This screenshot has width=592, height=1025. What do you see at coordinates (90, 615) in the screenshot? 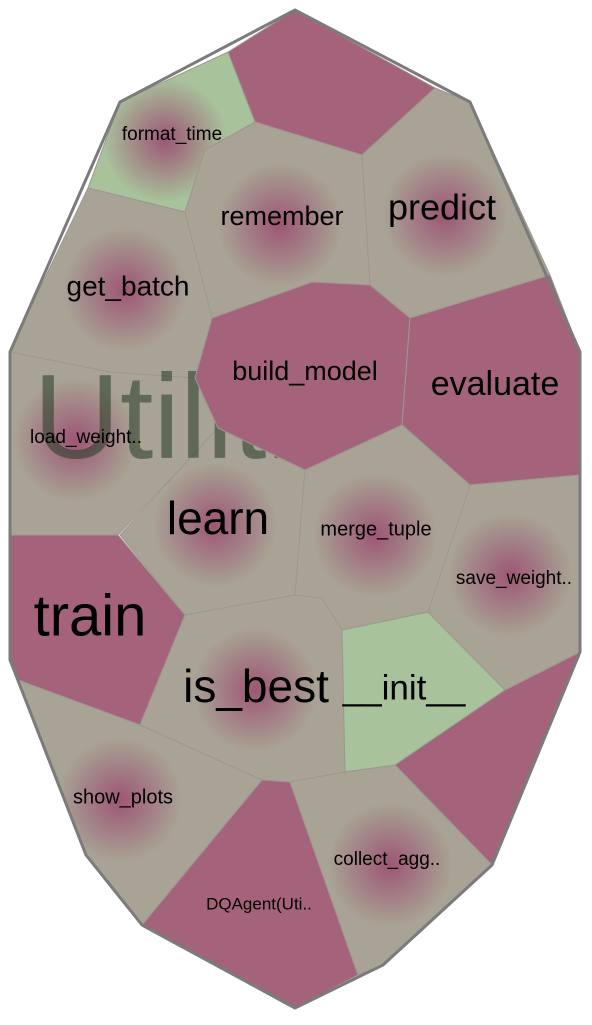
I see `cell-label: train` at bounding box center [90, 615].